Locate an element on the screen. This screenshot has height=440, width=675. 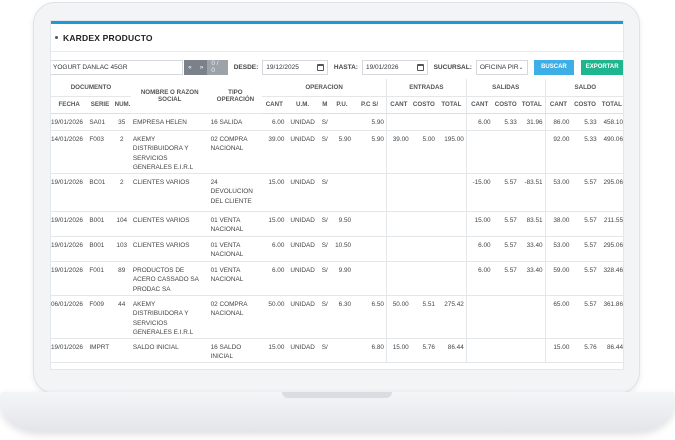
hasta-date-field: 19/01/2026 is located at coordinates (394, 67).